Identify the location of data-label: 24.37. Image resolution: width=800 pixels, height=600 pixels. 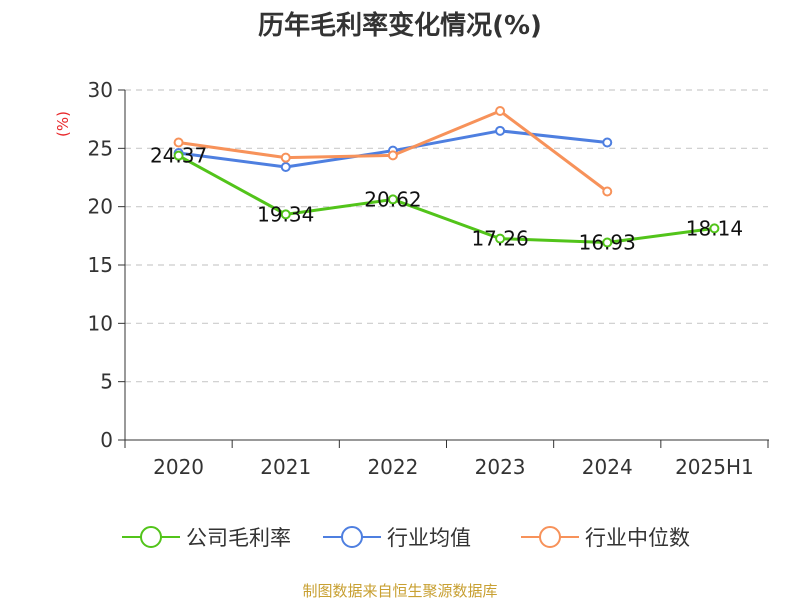
(178, 156).